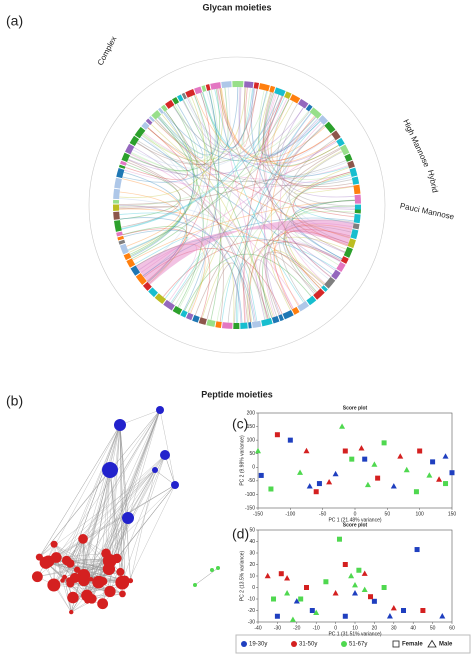 This screenshot has height=655, width=474. I want to click on plot-title: Score plot, so click(355, 525).